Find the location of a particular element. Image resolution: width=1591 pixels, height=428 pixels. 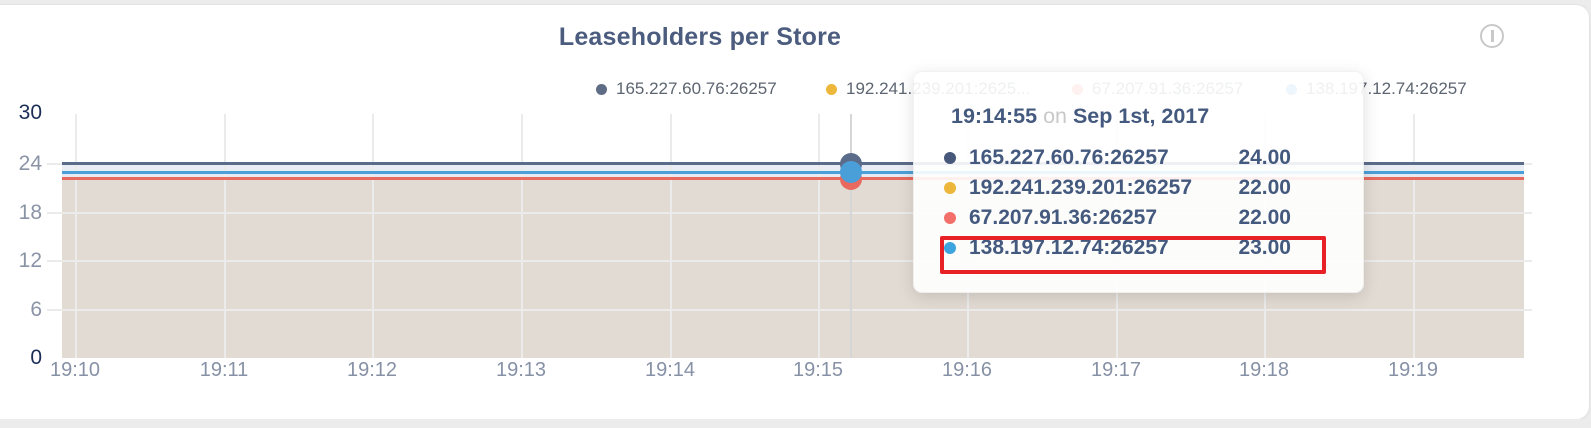

hover-marker-blue is located at coordinates (851, 172).